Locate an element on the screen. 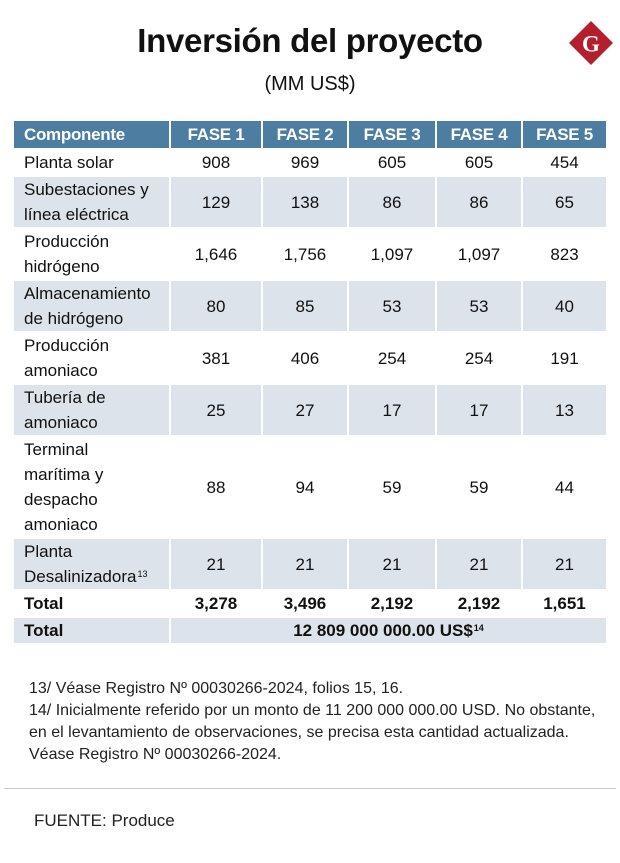  source-credit: FUENTE: Produce is located at coordinates (104, 820).